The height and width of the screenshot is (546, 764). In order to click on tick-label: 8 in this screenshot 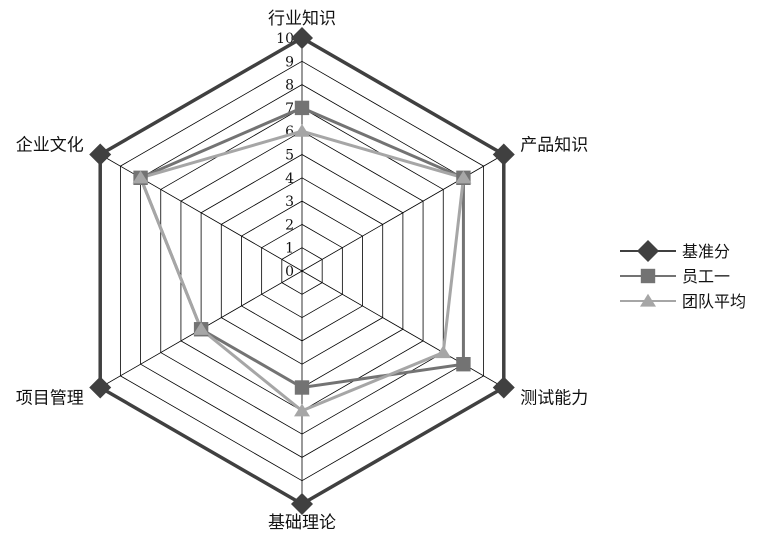, I will do `click(289, 86)`.